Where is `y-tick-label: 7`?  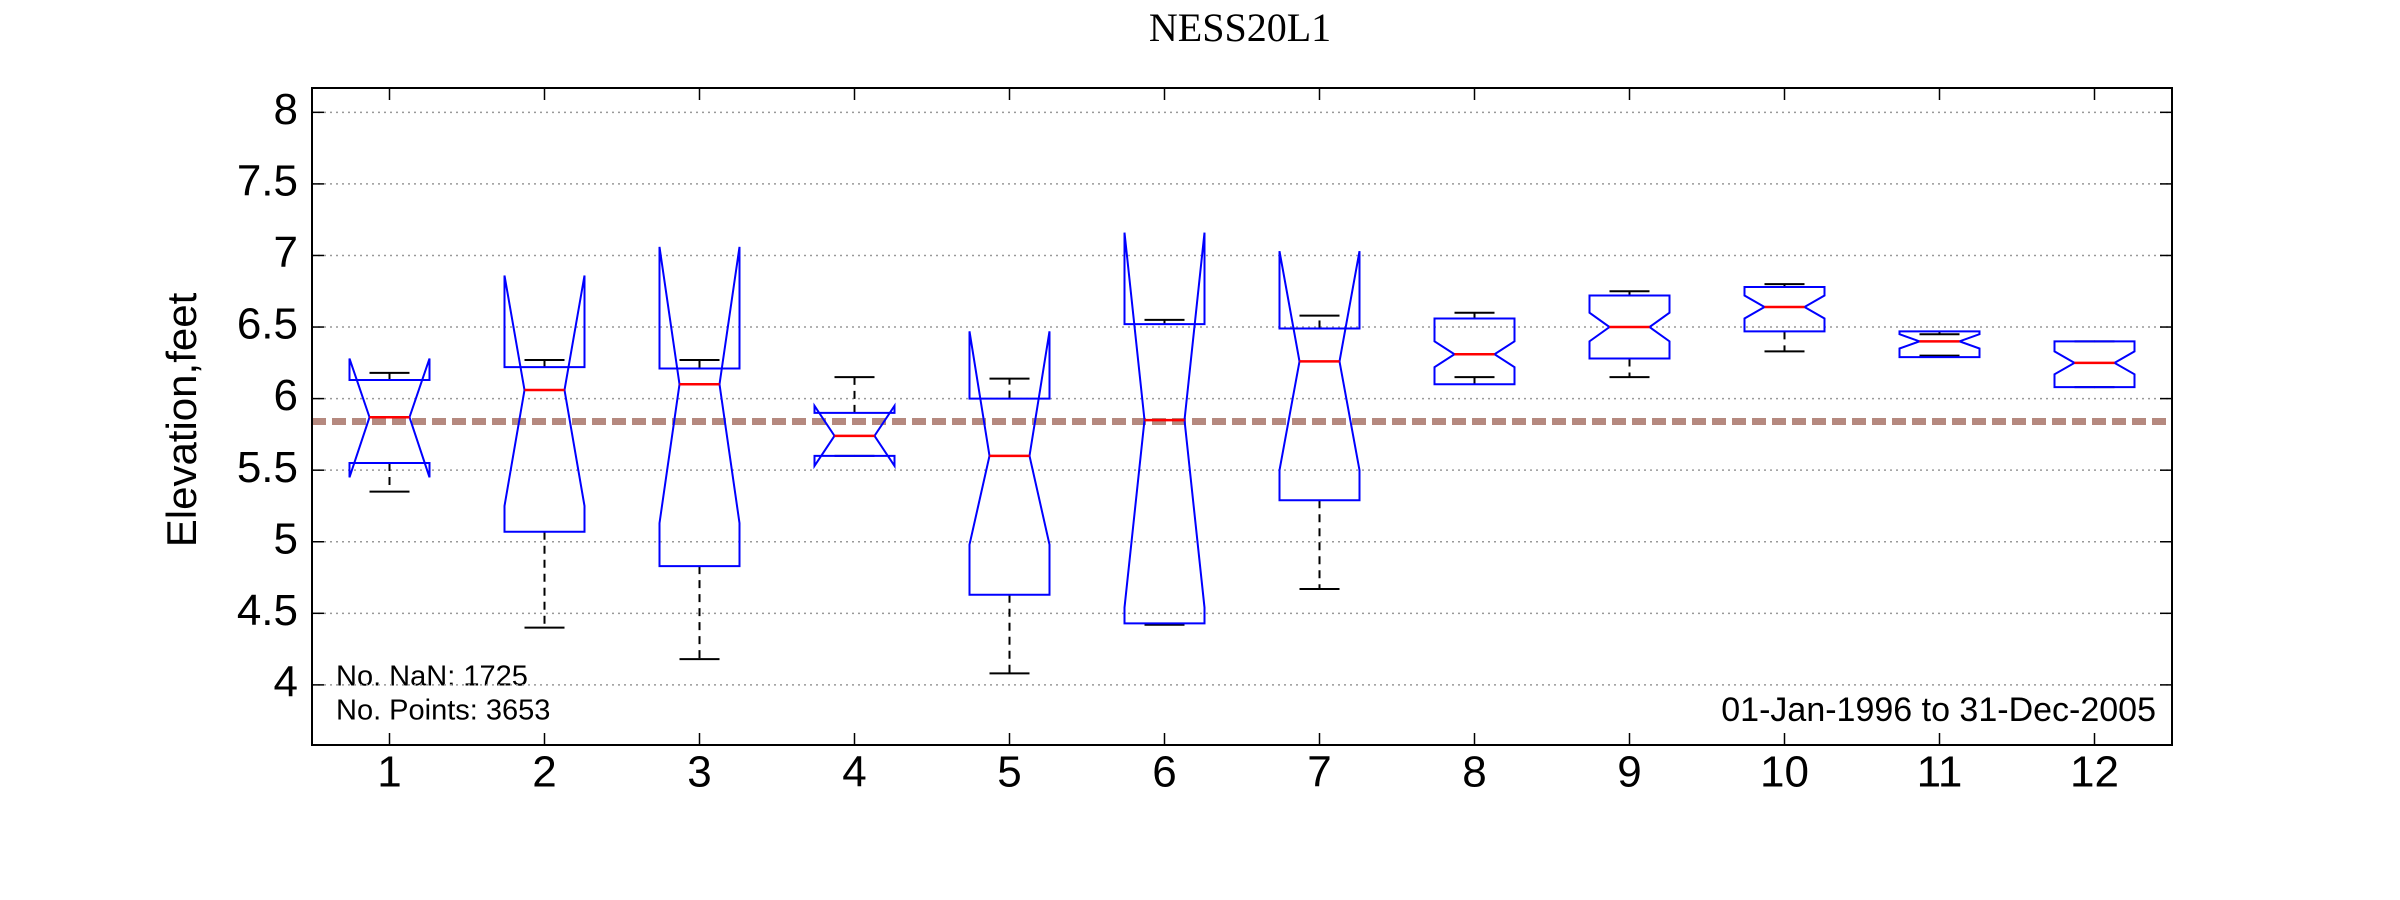 y-tick-label: 7 is located at coordinates (286, 252).